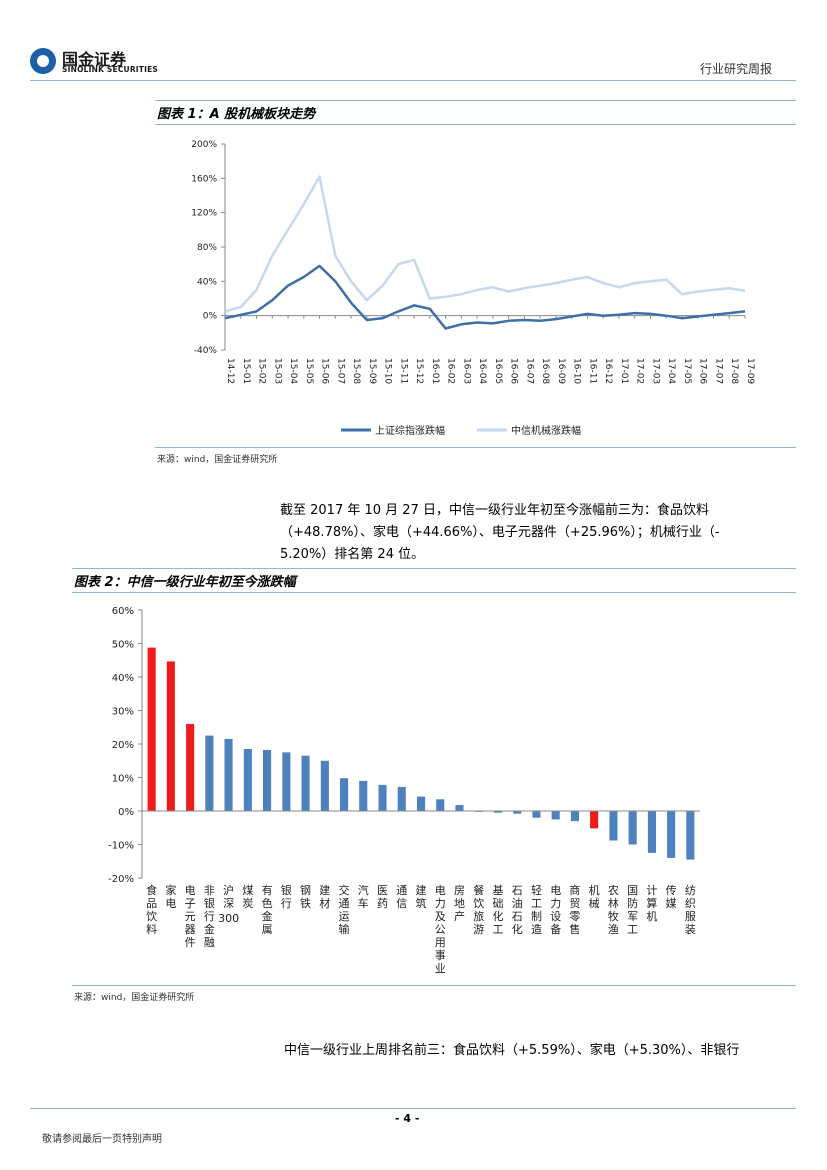  Describe the element at coordinates (110, 69) in the screenshot. I see `logo-text-en: SINOLINK SECURITIES` at that location.